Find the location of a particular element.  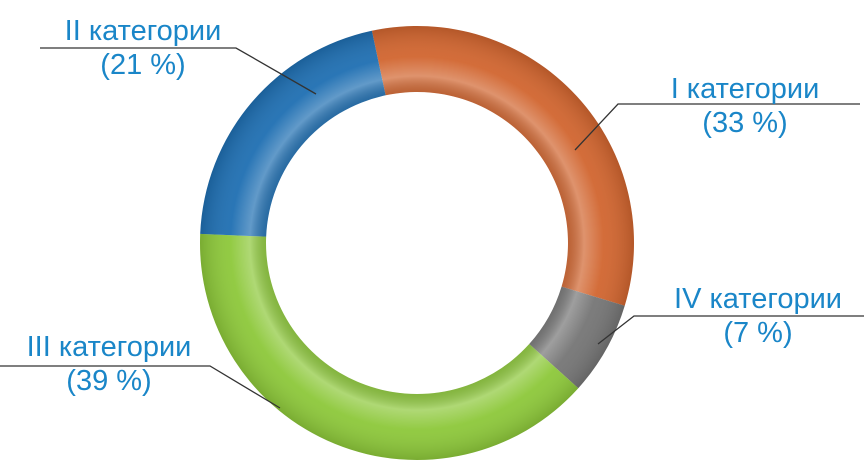

label-category-iv: IV категории (7 %) is located at coordinates (758, 316).